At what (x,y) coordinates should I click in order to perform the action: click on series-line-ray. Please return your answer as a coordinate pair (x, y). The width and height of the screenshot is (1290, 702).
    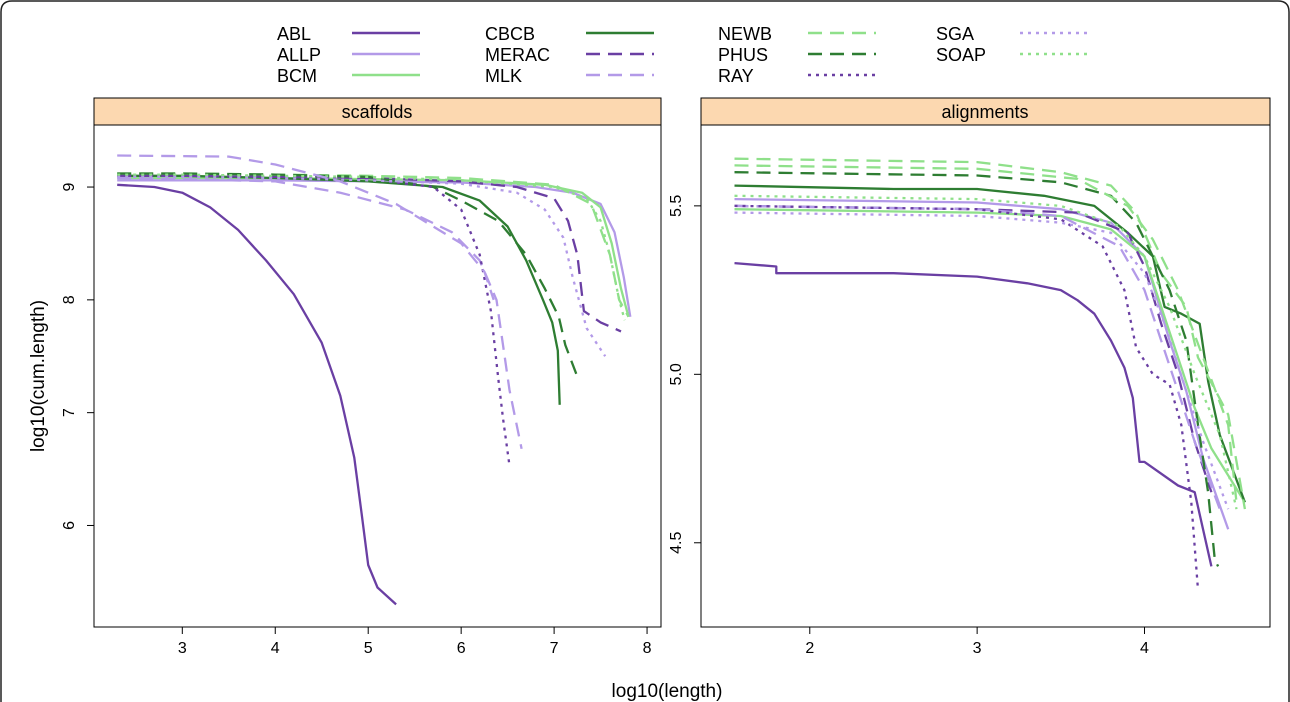
    Looking at the image, I should click on (314, 320).